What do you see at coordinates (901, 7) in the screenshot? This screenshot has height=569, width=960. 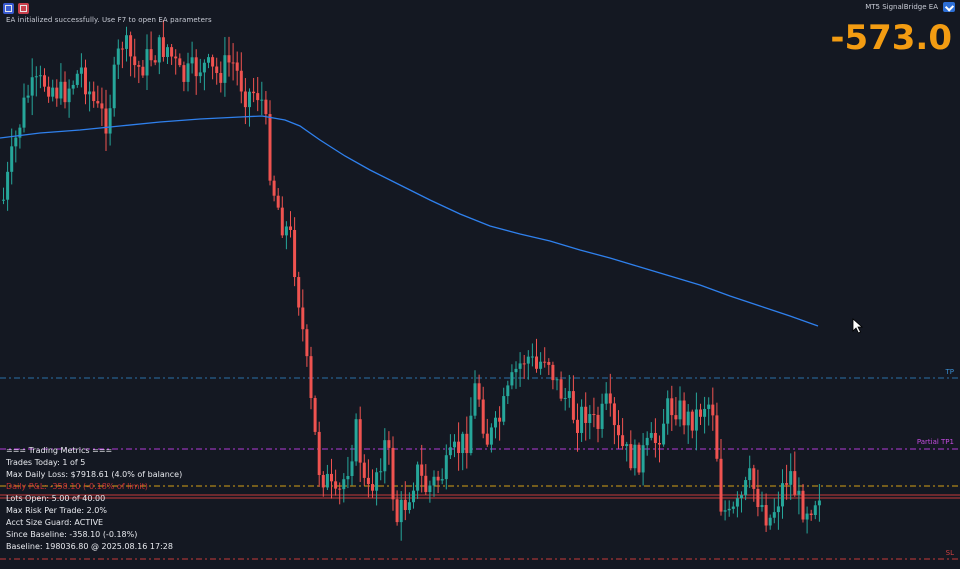 I see `ea-name-label: MT5 SignalBridge EA` at bounding box center [901, 7].